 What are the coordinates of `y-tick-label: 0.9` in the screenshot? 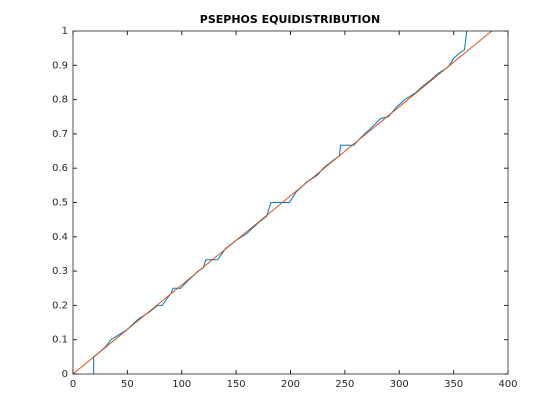 It's located at (60, 65).